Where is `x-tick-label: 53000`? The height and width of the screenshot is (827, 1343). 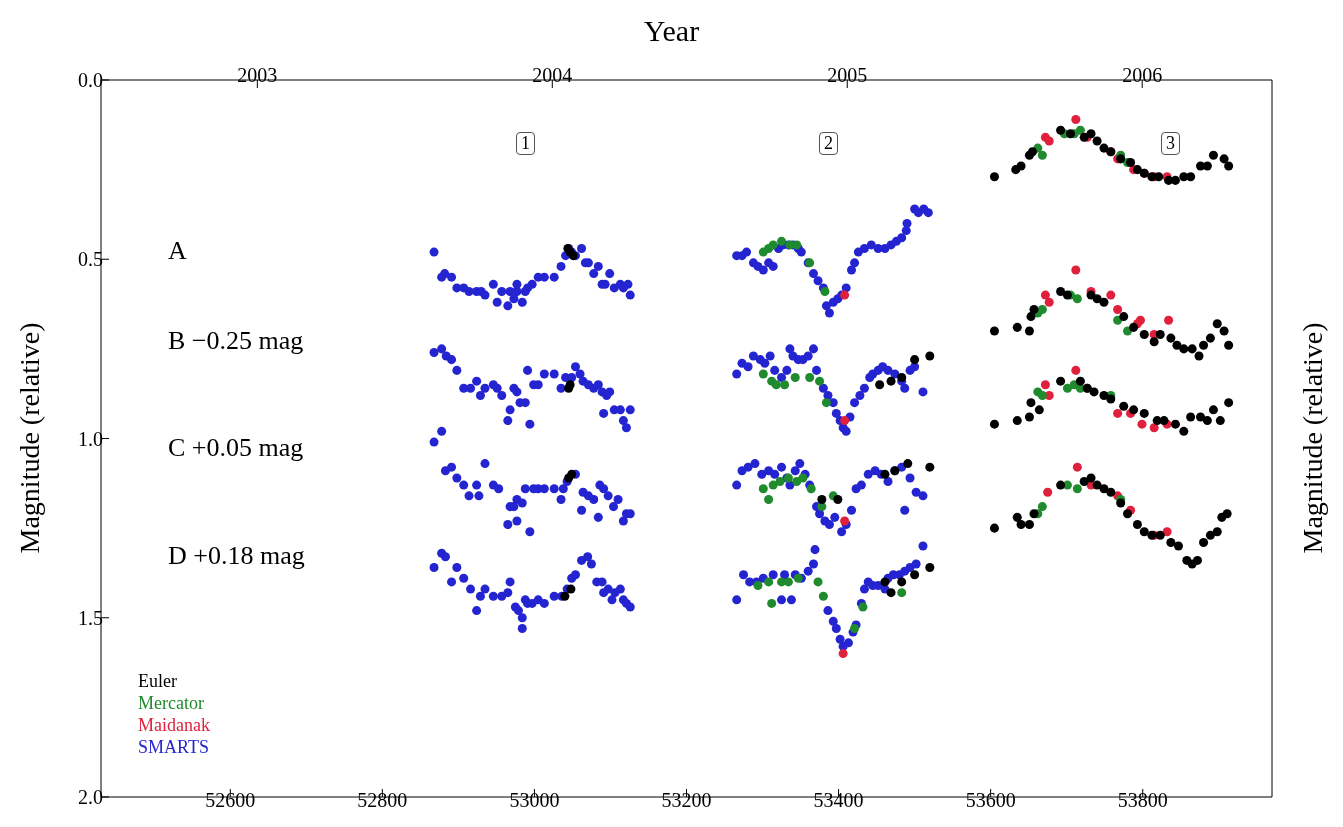
x-tick-label: 53000 is located at coordinates (534, 800).